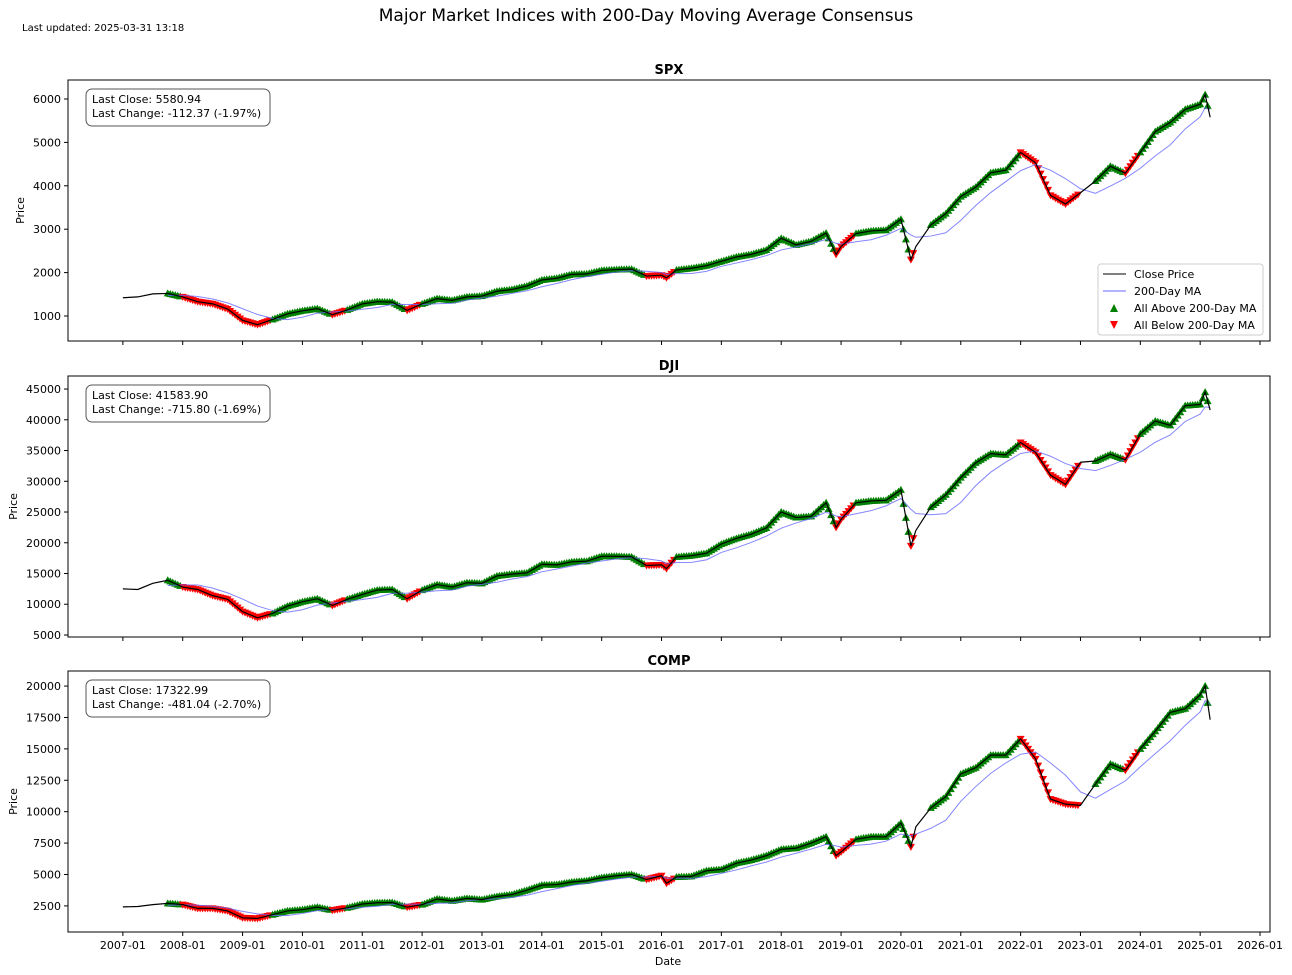 The image size is (1292, 975). I want to click on panel-title: SPX, so click(669, 70).